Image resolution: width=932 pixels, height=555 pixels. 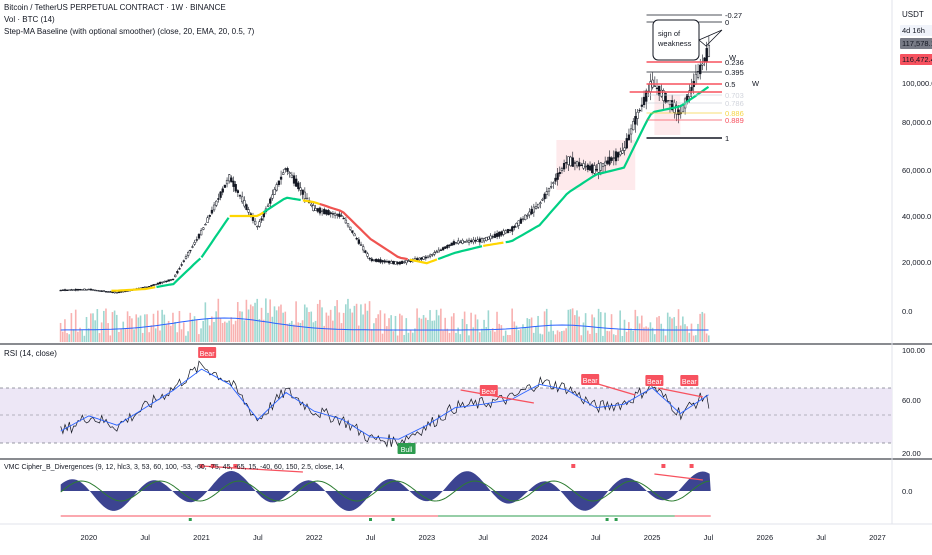 I want to click on volume-legend: Vol · BTC (14), so click(x=29, y=19).